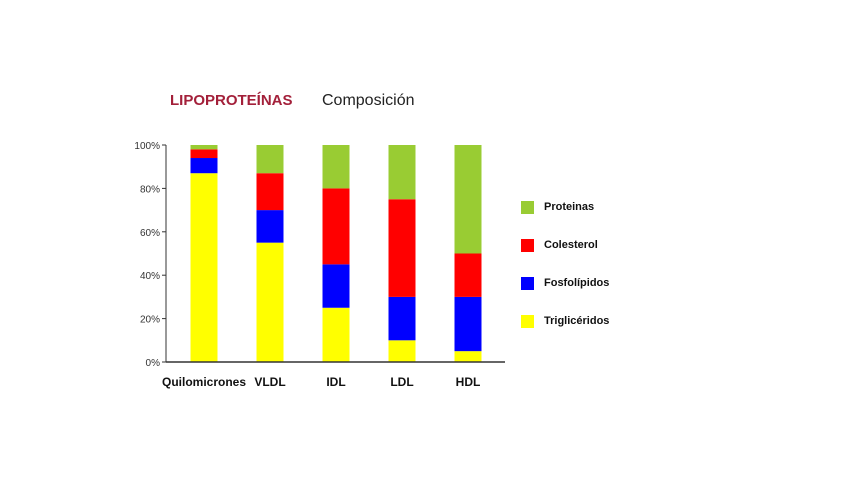 Image resolution: width=848 pixels, height=477 pixels. I want to click on y-tick-label: 100%, so click(147, 146).